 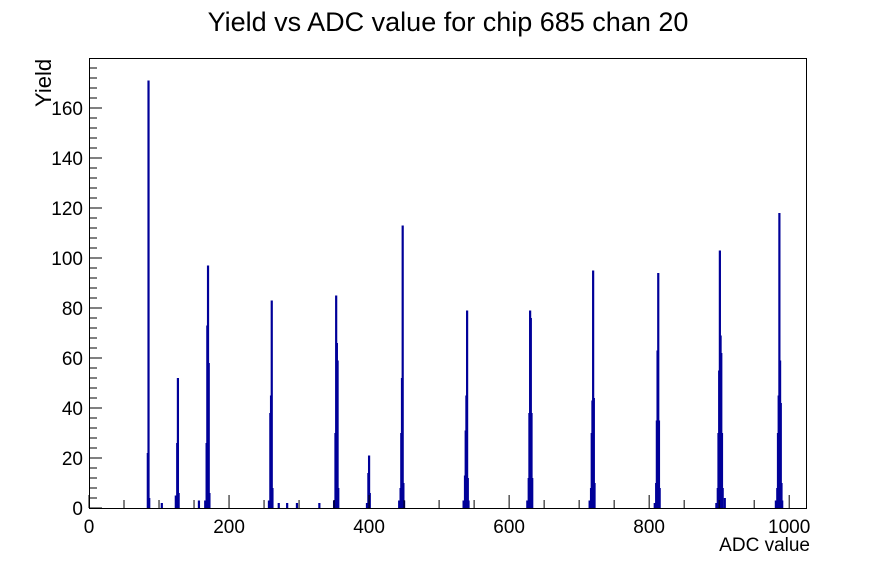 What do you see at coordinates (229, 527) in the screenshot?
I see `x-tick-label: 200` at bounding box center [229, 527].